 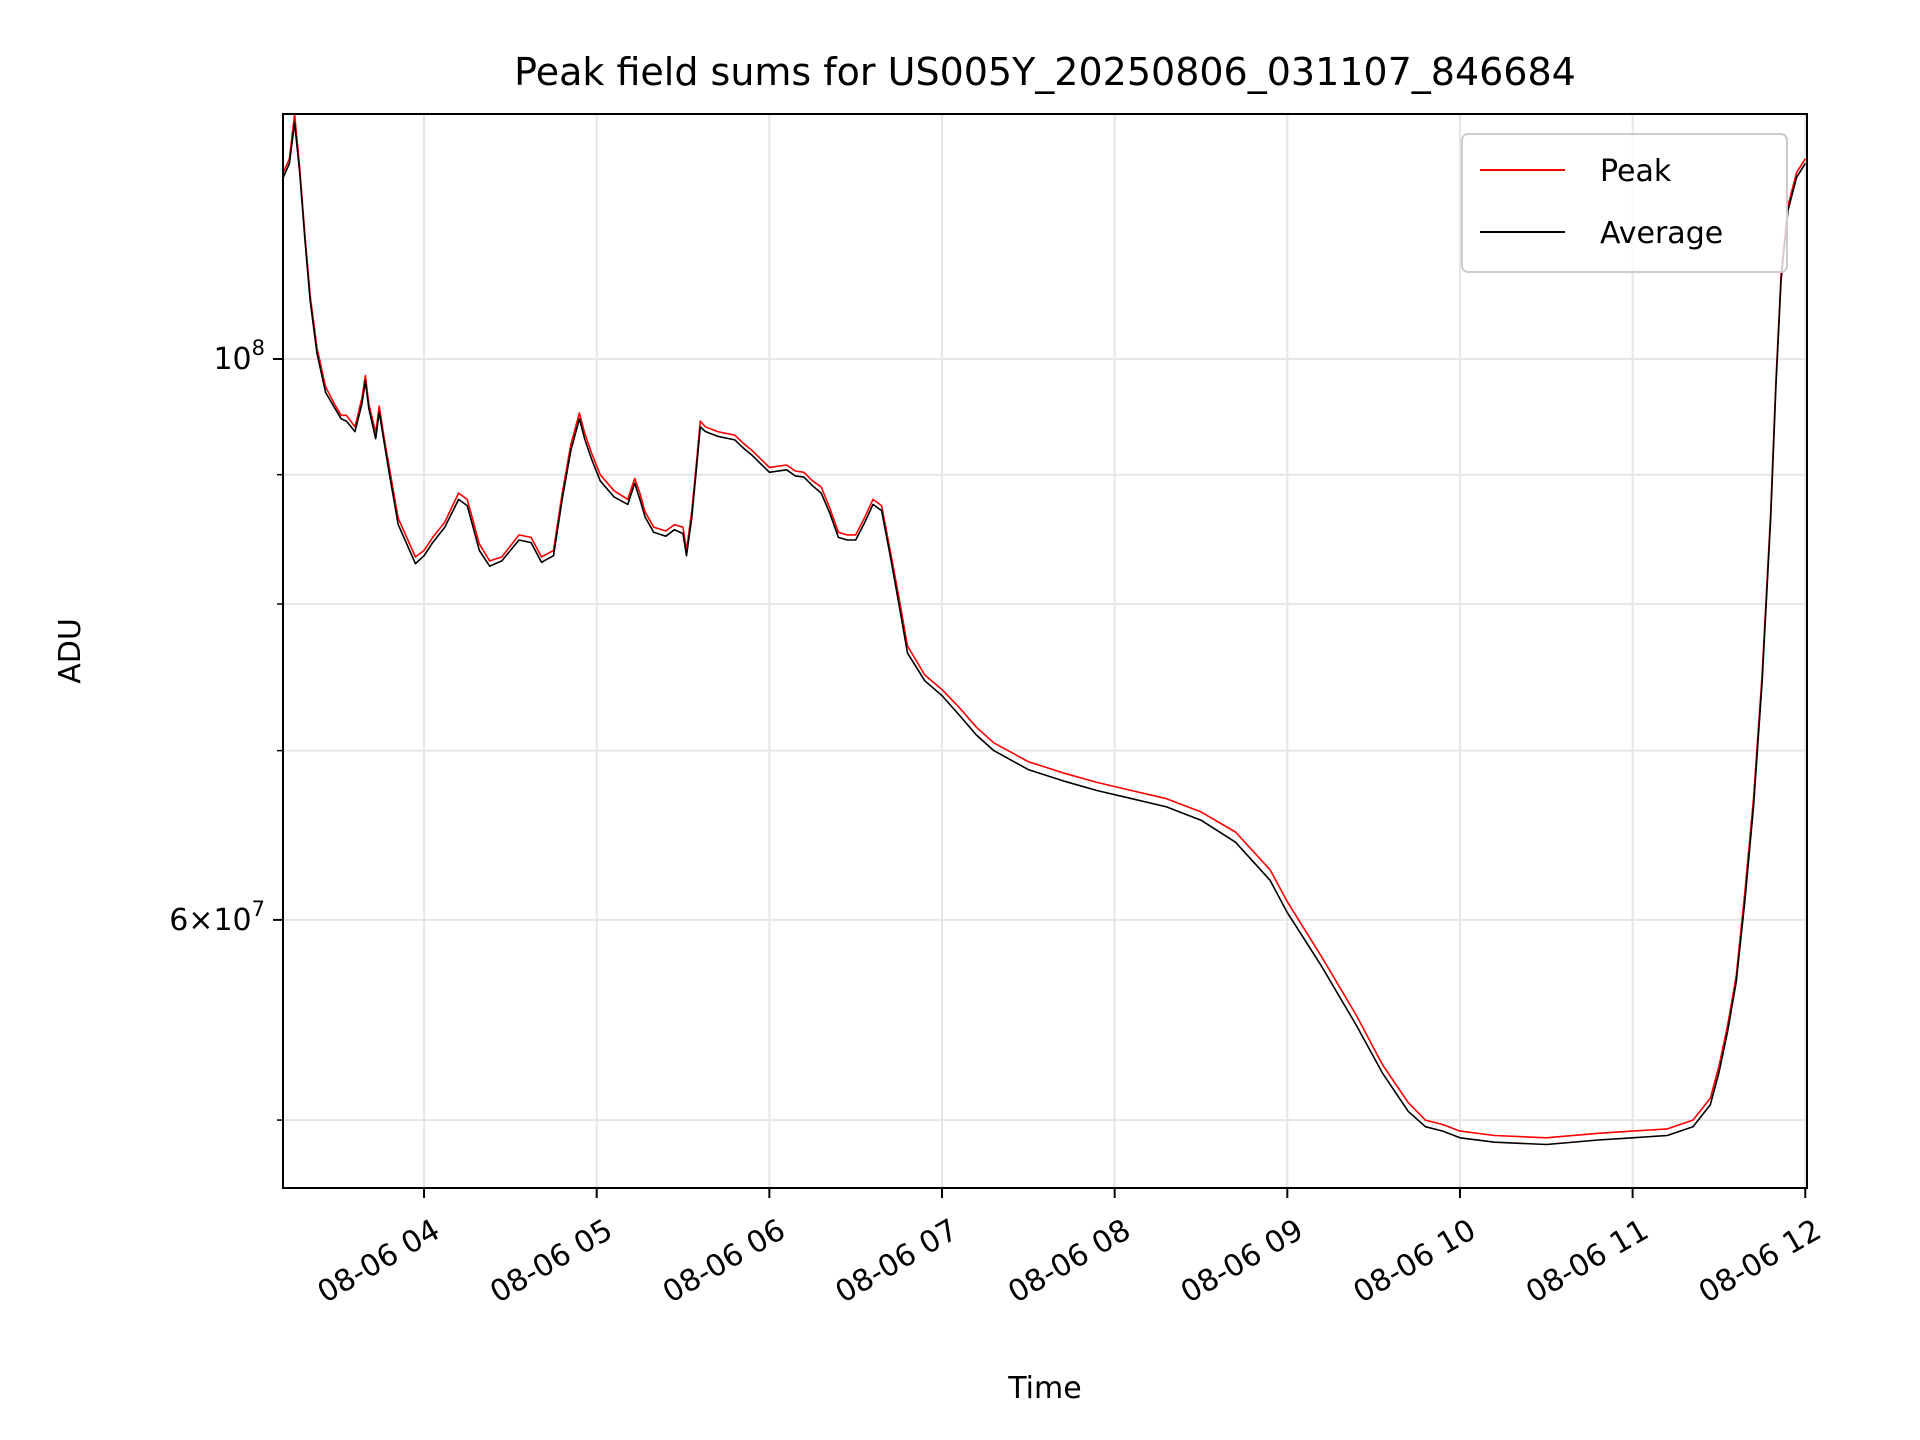 What do you see at coordinates (1044, 1388) in the screenshot?
I see `x-axis-label: Time` at bounding box center [1044, 1388].